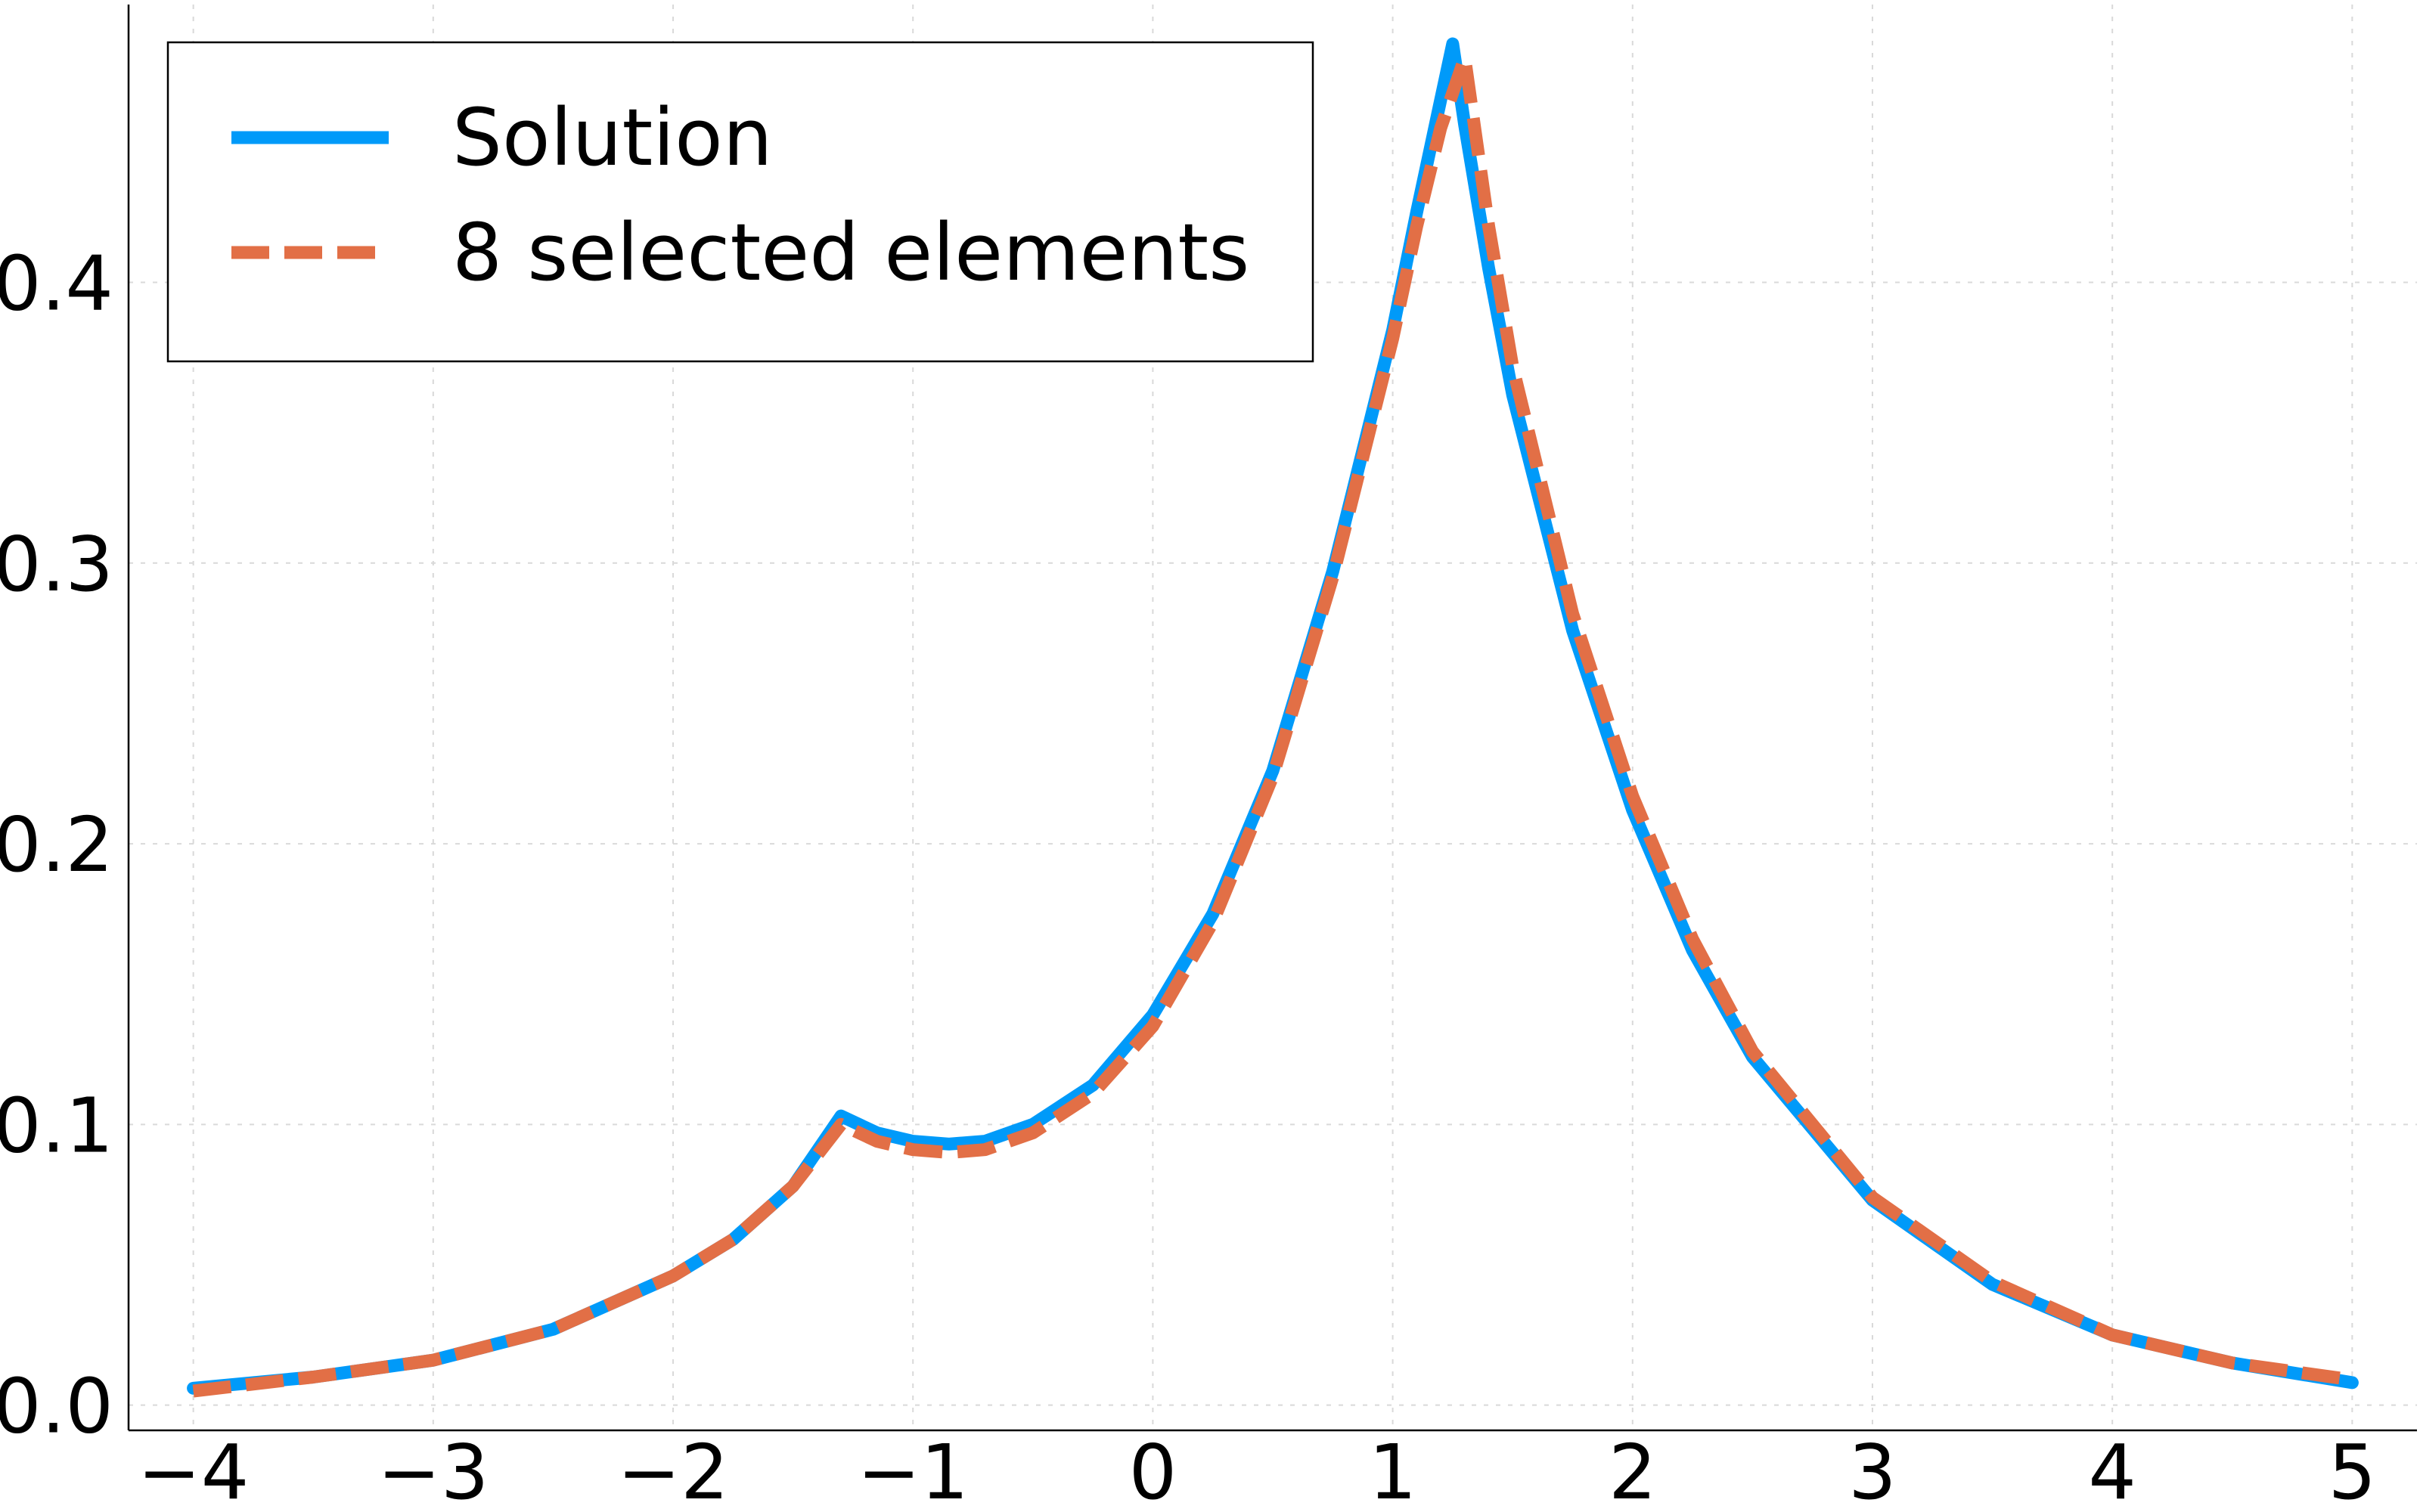 This screenshot has height=1512, width=2420. What do you see at coordinates (56, 564) in the screenshot?
I see `y-tick-label: 0.3` at bounding box center [56, 564].